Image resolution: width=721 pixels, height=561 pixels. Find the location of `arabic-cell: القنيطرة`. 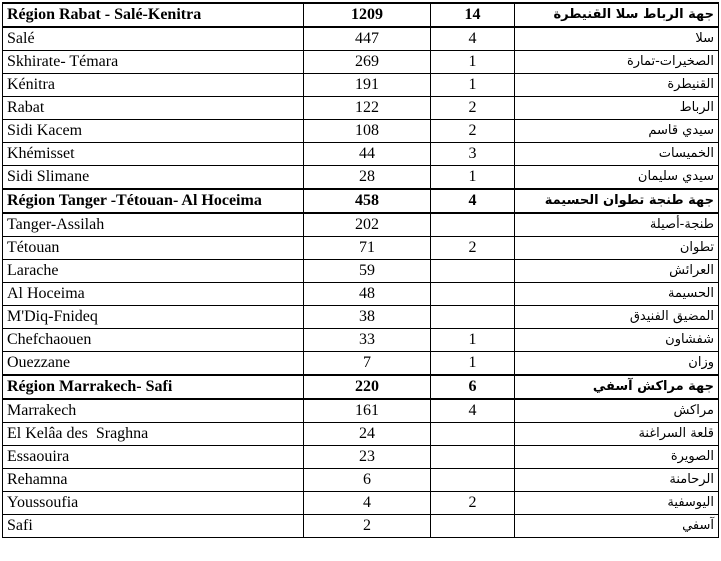

arabic-cell: القنيطرة is located at coordinates (616, 85).